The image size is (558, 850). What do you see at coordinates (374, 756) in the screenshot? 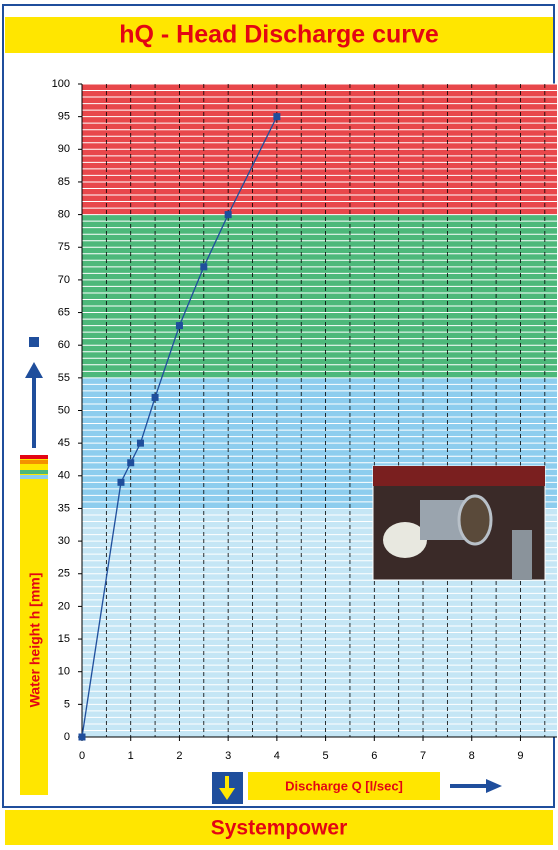
I see `x-tick-label: 6` at bounding box center [374, 756].